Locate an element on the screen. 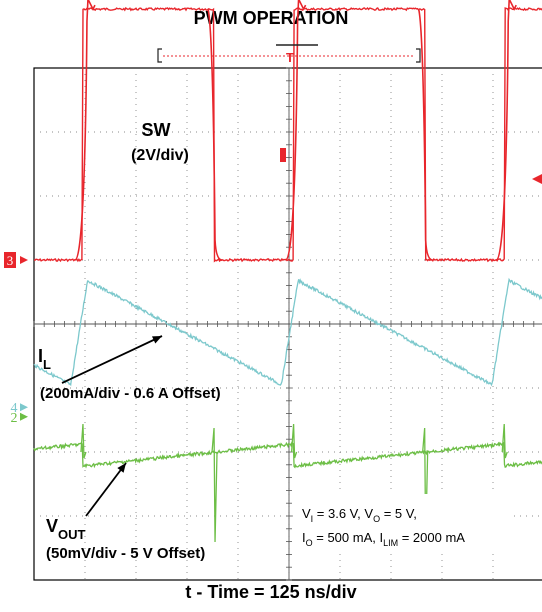  conditions-text-part: = 2000 mA is located at coordinates (431, 537).